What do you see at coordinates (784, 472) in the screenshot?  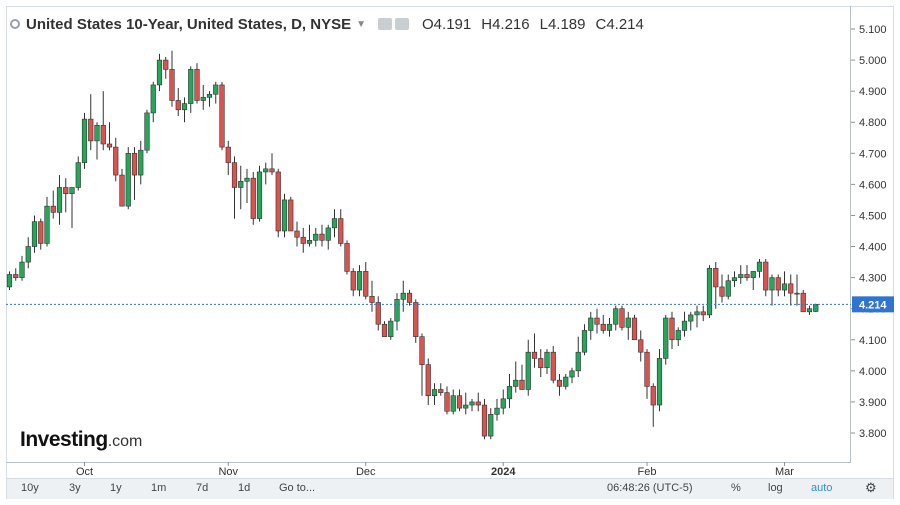 I see `x-tick-label: Mar` at bounding box center [784, 472].